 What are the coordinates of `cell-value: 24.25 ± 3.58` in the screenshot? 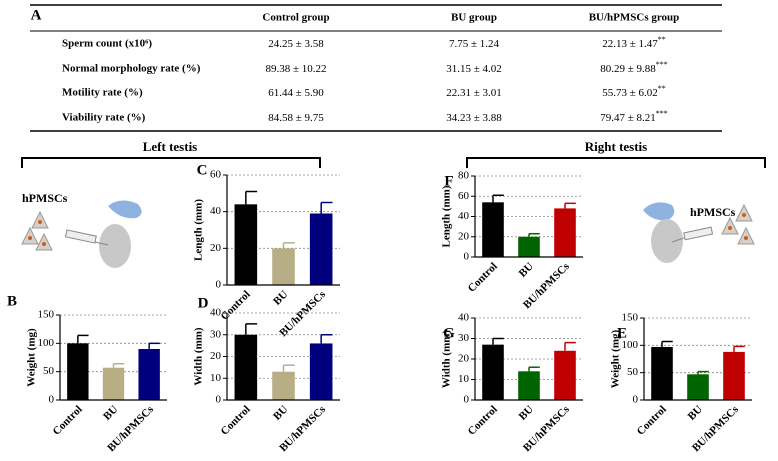 It's located at (296, 44).